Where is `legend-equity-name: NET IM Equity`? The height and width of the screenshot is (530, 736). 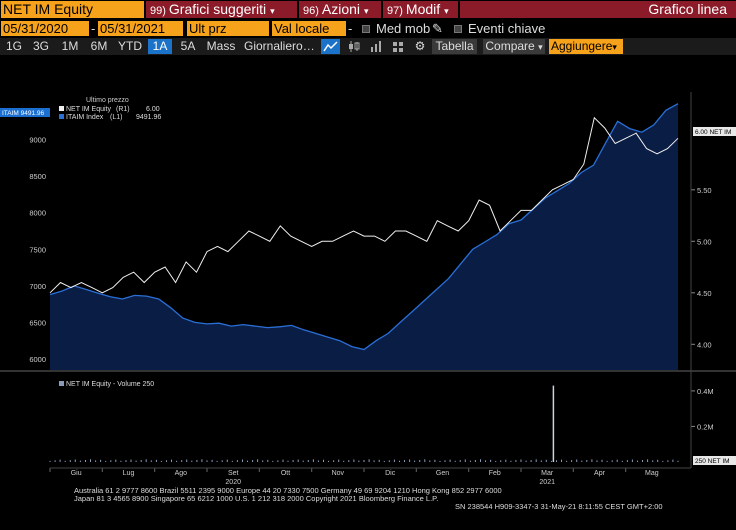 legend-equity-name: NET IM Equity is located at coordinates (88, 109).